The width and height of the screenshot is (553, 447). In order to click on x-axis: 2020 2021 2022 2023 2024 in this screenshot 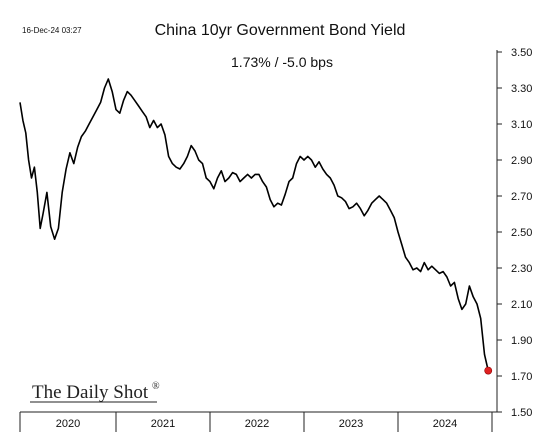, I will do `click(258, 421)`.